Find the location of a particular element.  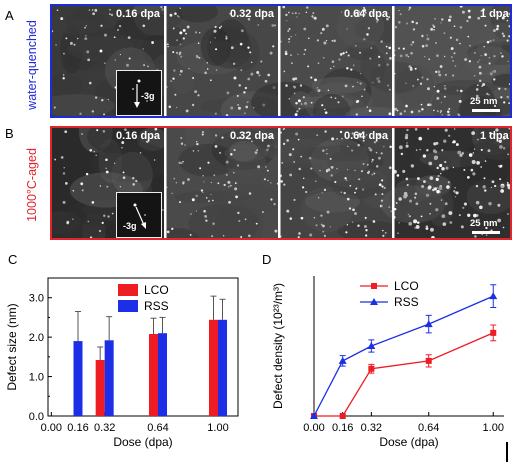

x-tick-label: 1.00 is located at coordinates (493, 428).